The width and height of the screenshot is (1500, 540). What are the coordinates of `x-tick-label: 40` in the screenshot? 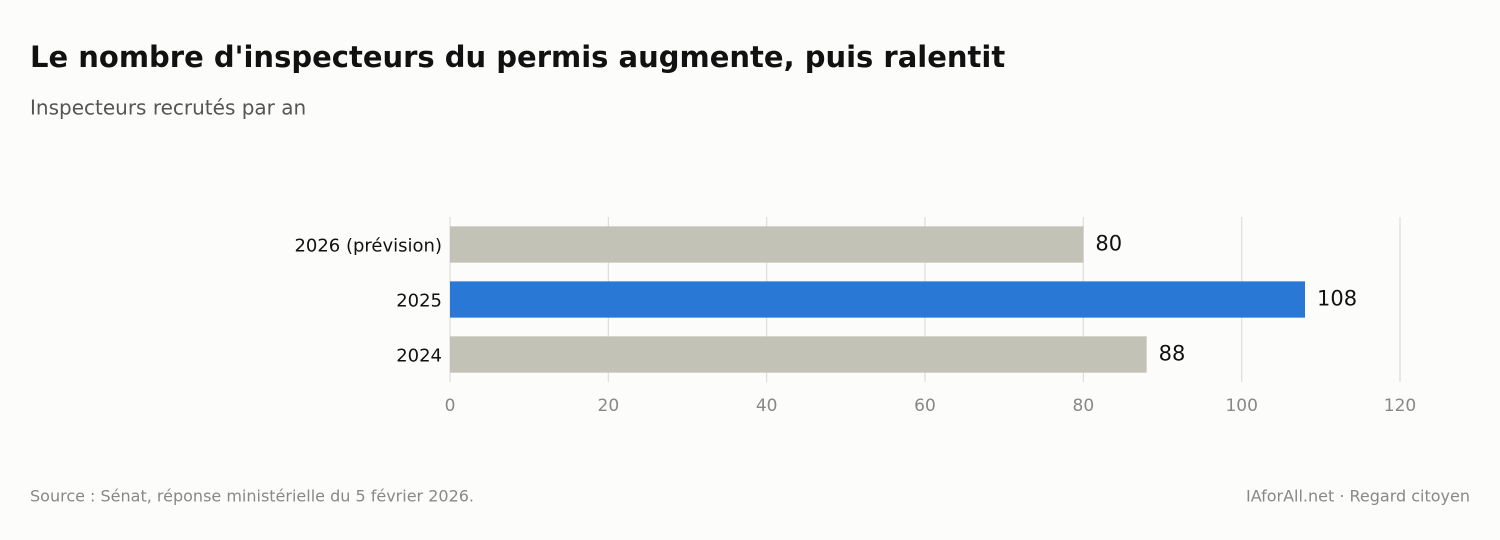 It's located at (767, 406).